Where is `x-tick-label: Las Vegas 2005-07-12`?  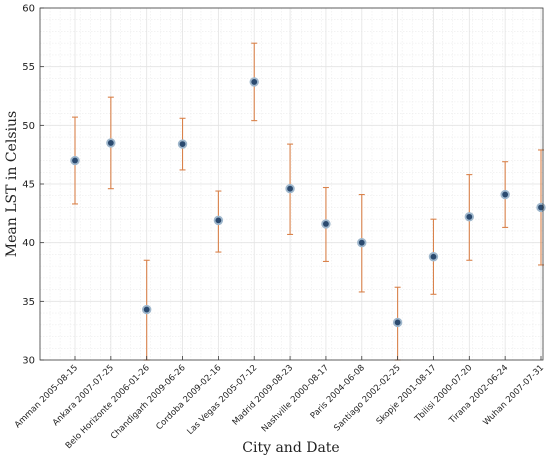
x-tick-label: Las Vegas 2005-07-12 is located at coordinates (222, 400).